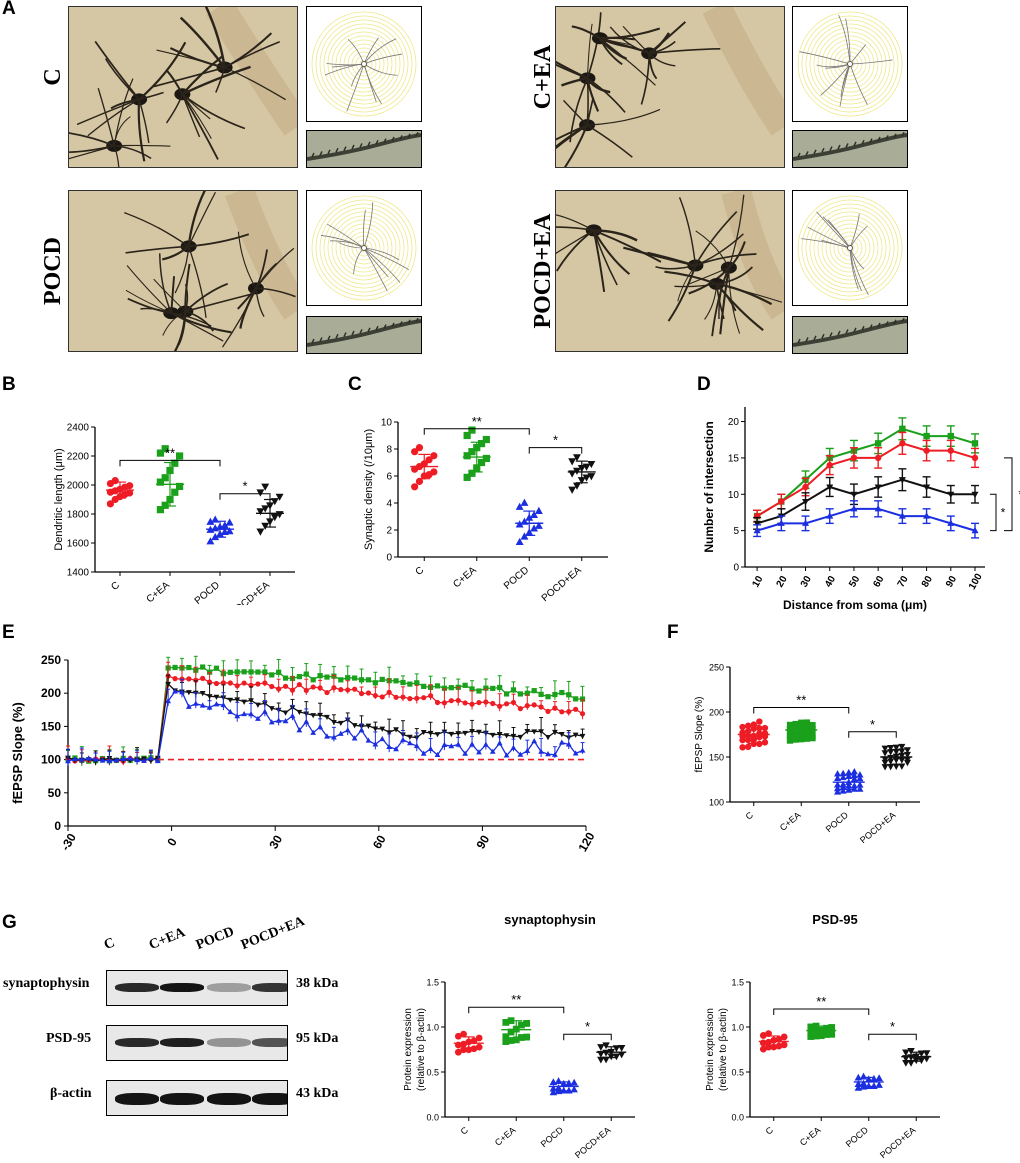  What do you see at coordinates (369, 489) in the screenshot?
I see `y-axis-label: Synaptic density (/10μm)` at bounding box center [369, 489].